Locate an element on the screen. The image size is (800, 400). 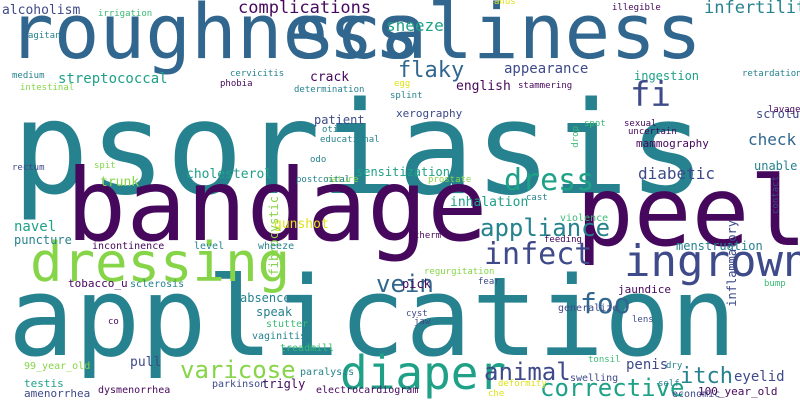
word-eyelid: eyelid is located at coordinates (759, 377).